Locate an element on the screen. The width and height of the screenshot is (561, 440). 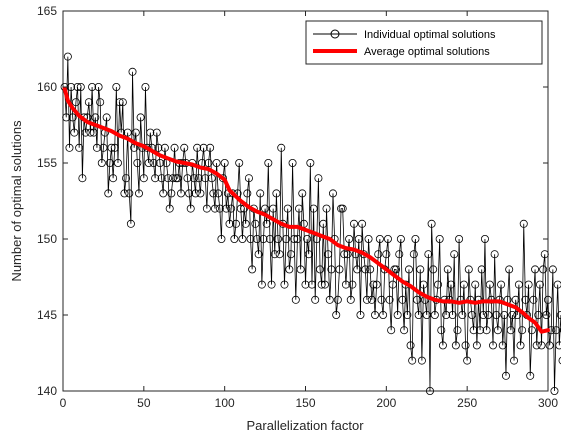
legend-label-individual: Individual optimal solutions is located at coordinates (430, 35).